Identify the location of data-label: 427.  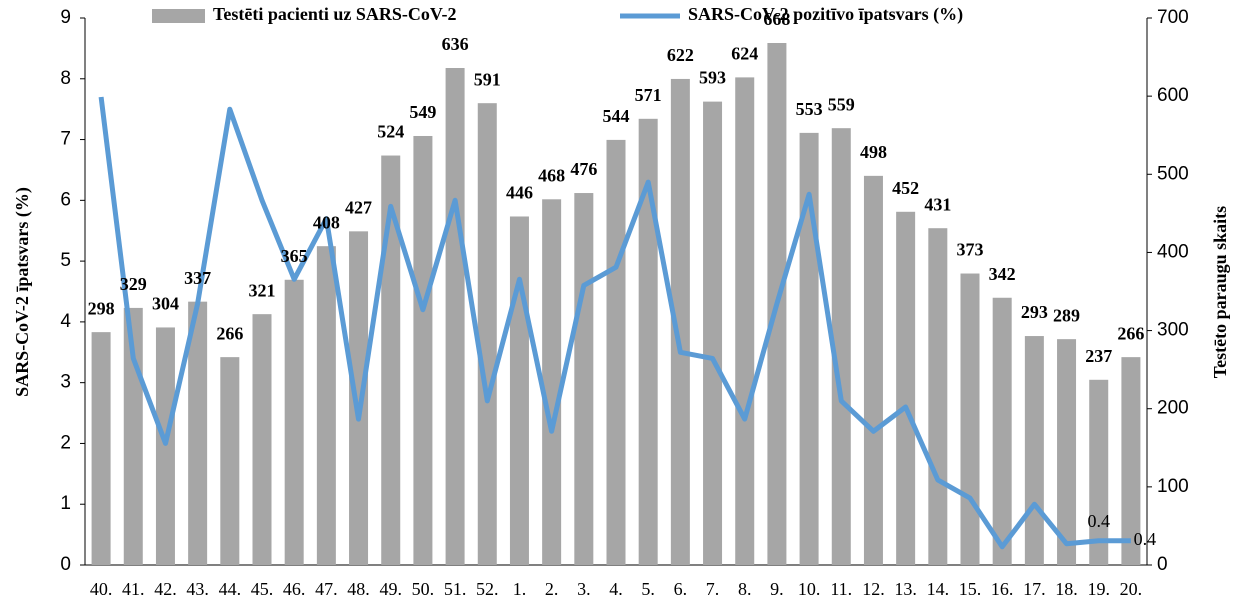
(358, 207).